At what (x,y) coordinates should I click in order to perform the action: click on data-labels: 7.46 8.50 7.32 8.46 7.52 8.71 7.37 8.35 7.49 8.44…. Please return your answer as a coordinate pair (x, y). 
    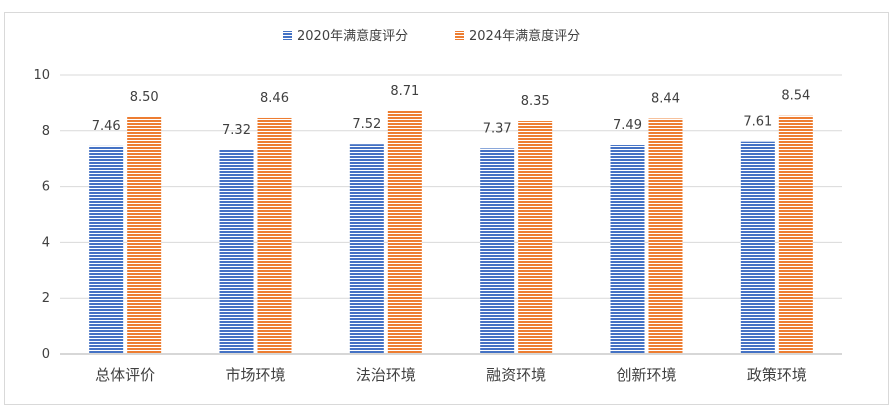
    Looking at the image, I should click on (451, 111).